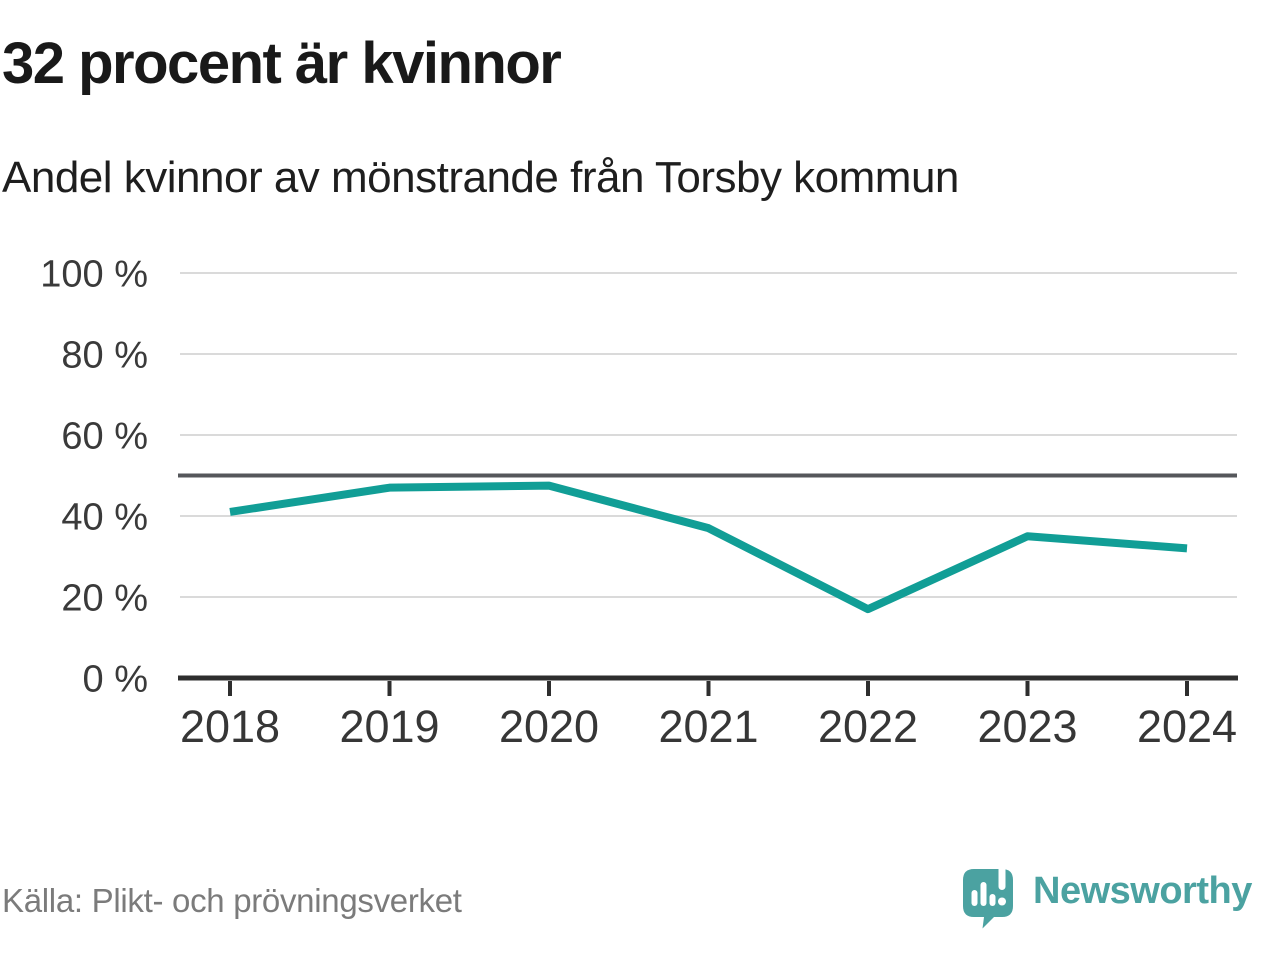 Image resolution: width=1280 pixels, height=960 pixels. What do you see at coordinates (94, 274) in the screenshot?
I see `y-tick-label: 100 %` at bounding box center [94, 274].